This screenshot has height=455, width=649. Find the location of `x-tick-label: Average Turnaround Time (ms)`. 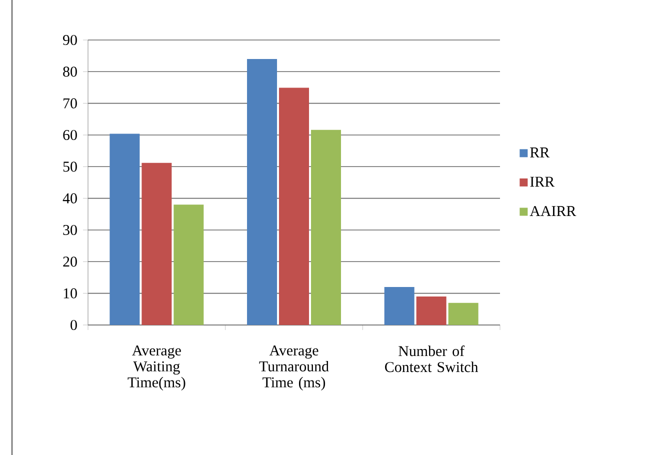

x-tick-label: Average Turnaround Time (ms) is located at coordinates (294, 368).